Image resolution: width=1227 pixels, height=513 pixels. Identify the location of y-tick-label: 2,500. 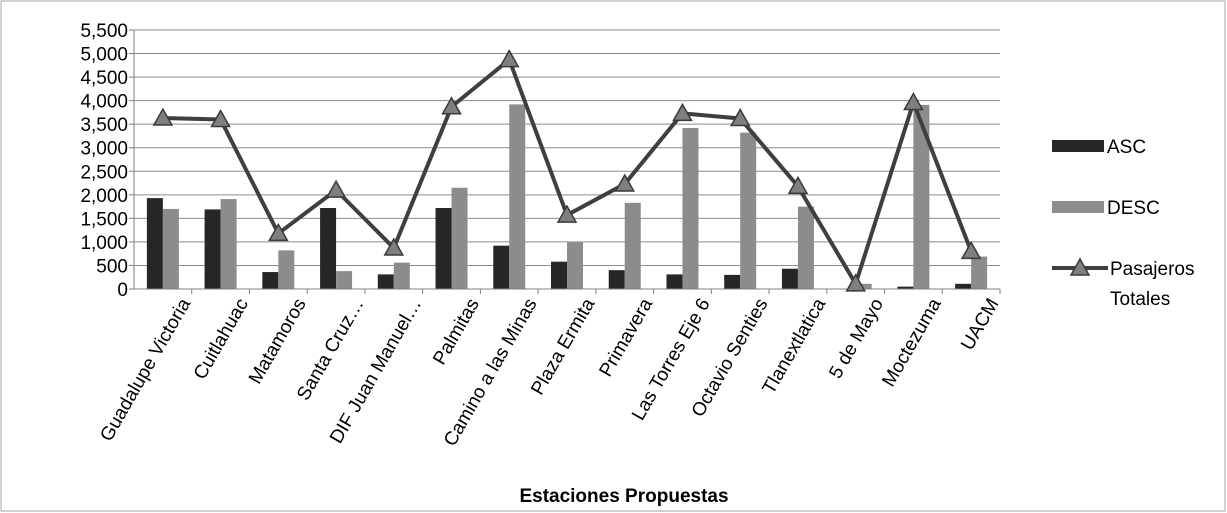
(104, 172).